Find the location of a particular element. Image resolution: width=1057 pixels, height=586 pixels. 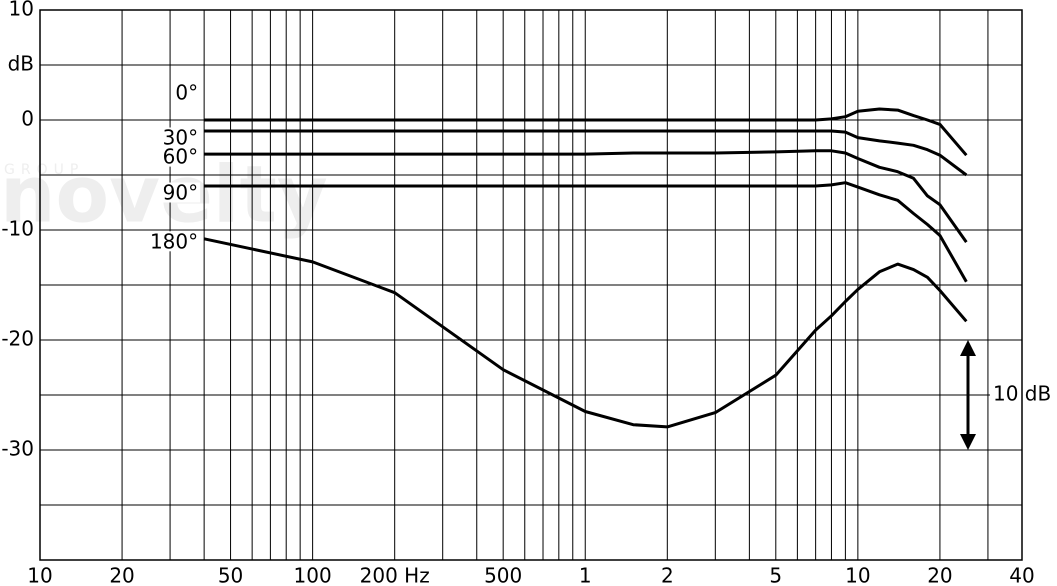

series-label: 90° is located at coordinates (180, 193).